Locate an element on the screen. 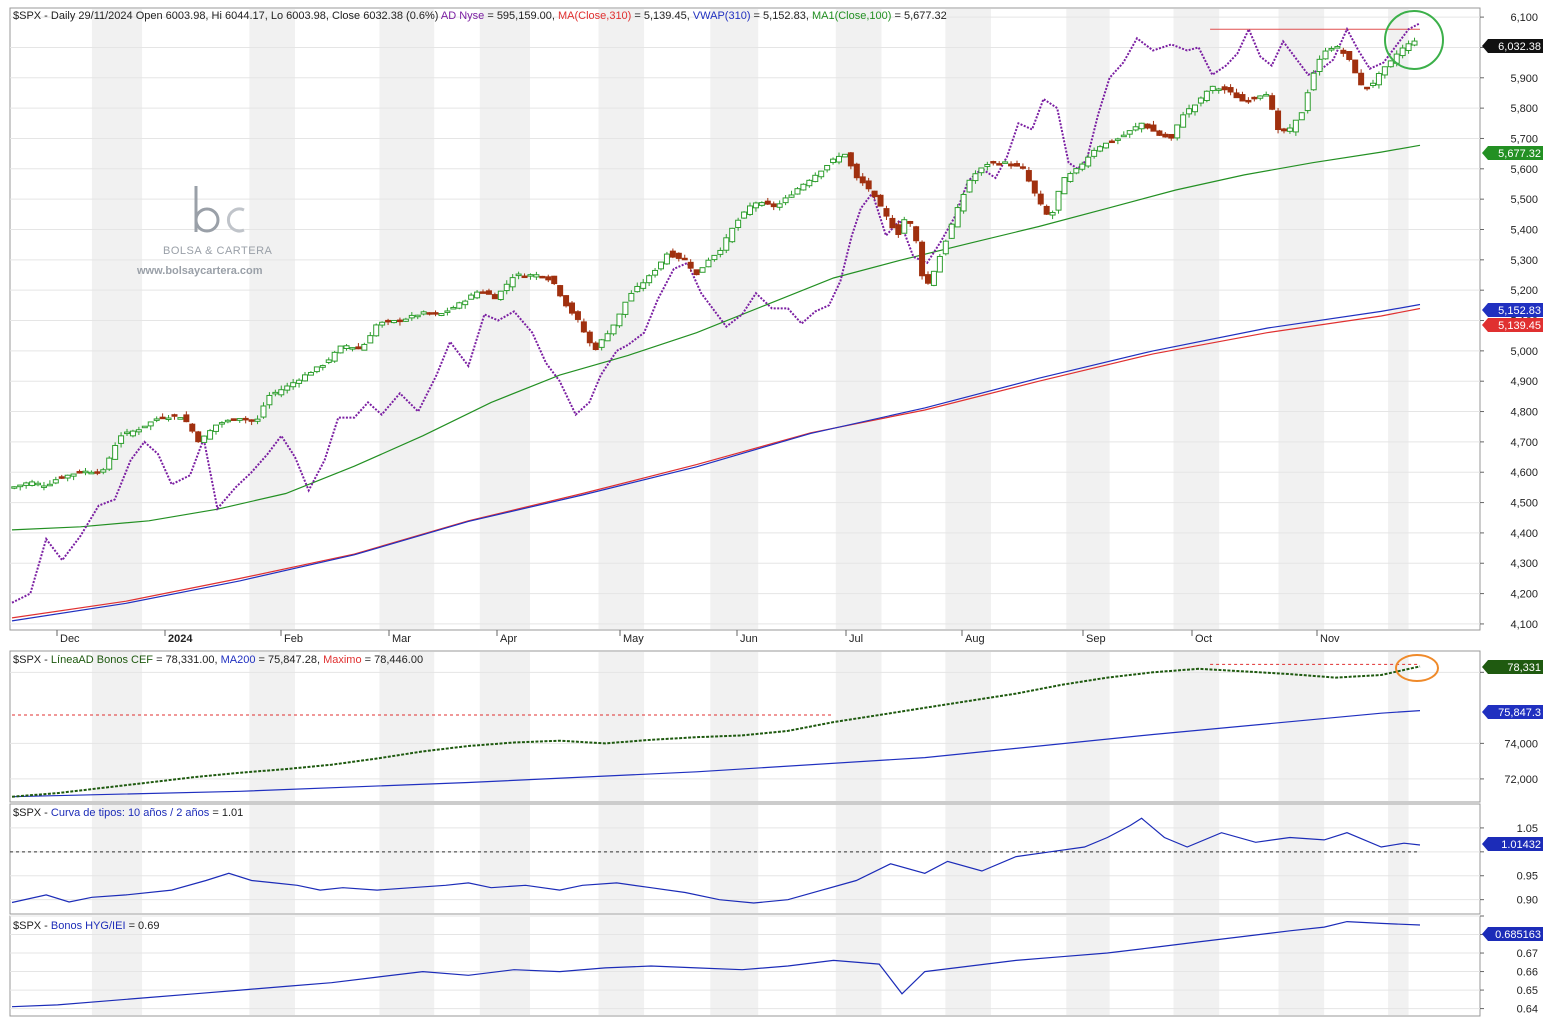  x-tick-label: 2024 is located at coordinates (180, 639).